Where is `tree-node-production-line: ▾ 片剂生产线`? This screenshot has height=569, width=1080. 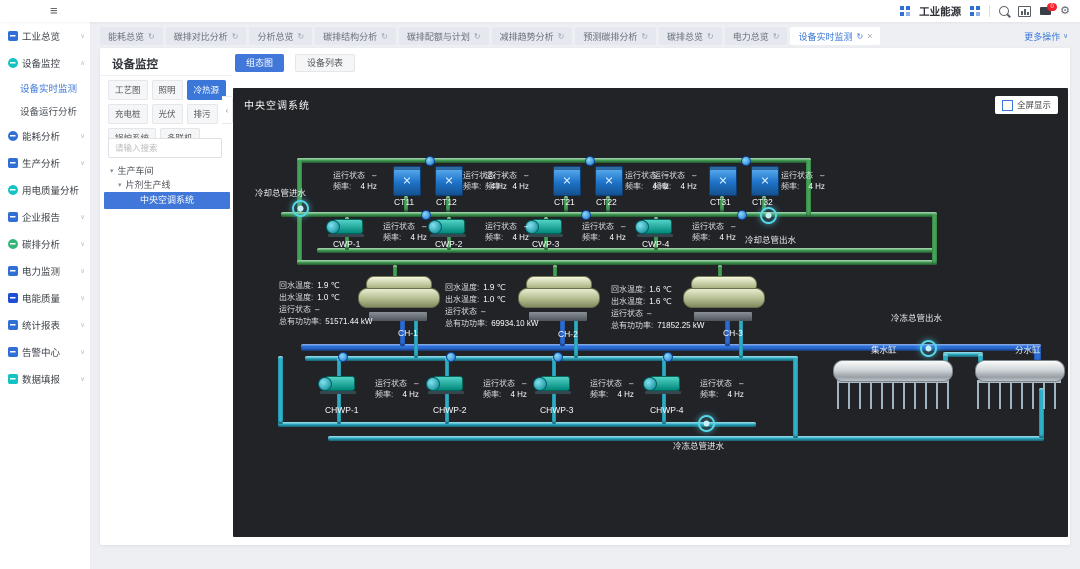
tree-node-production-line: ▾ 片剂生产线 is located at coordinates (144, 185).